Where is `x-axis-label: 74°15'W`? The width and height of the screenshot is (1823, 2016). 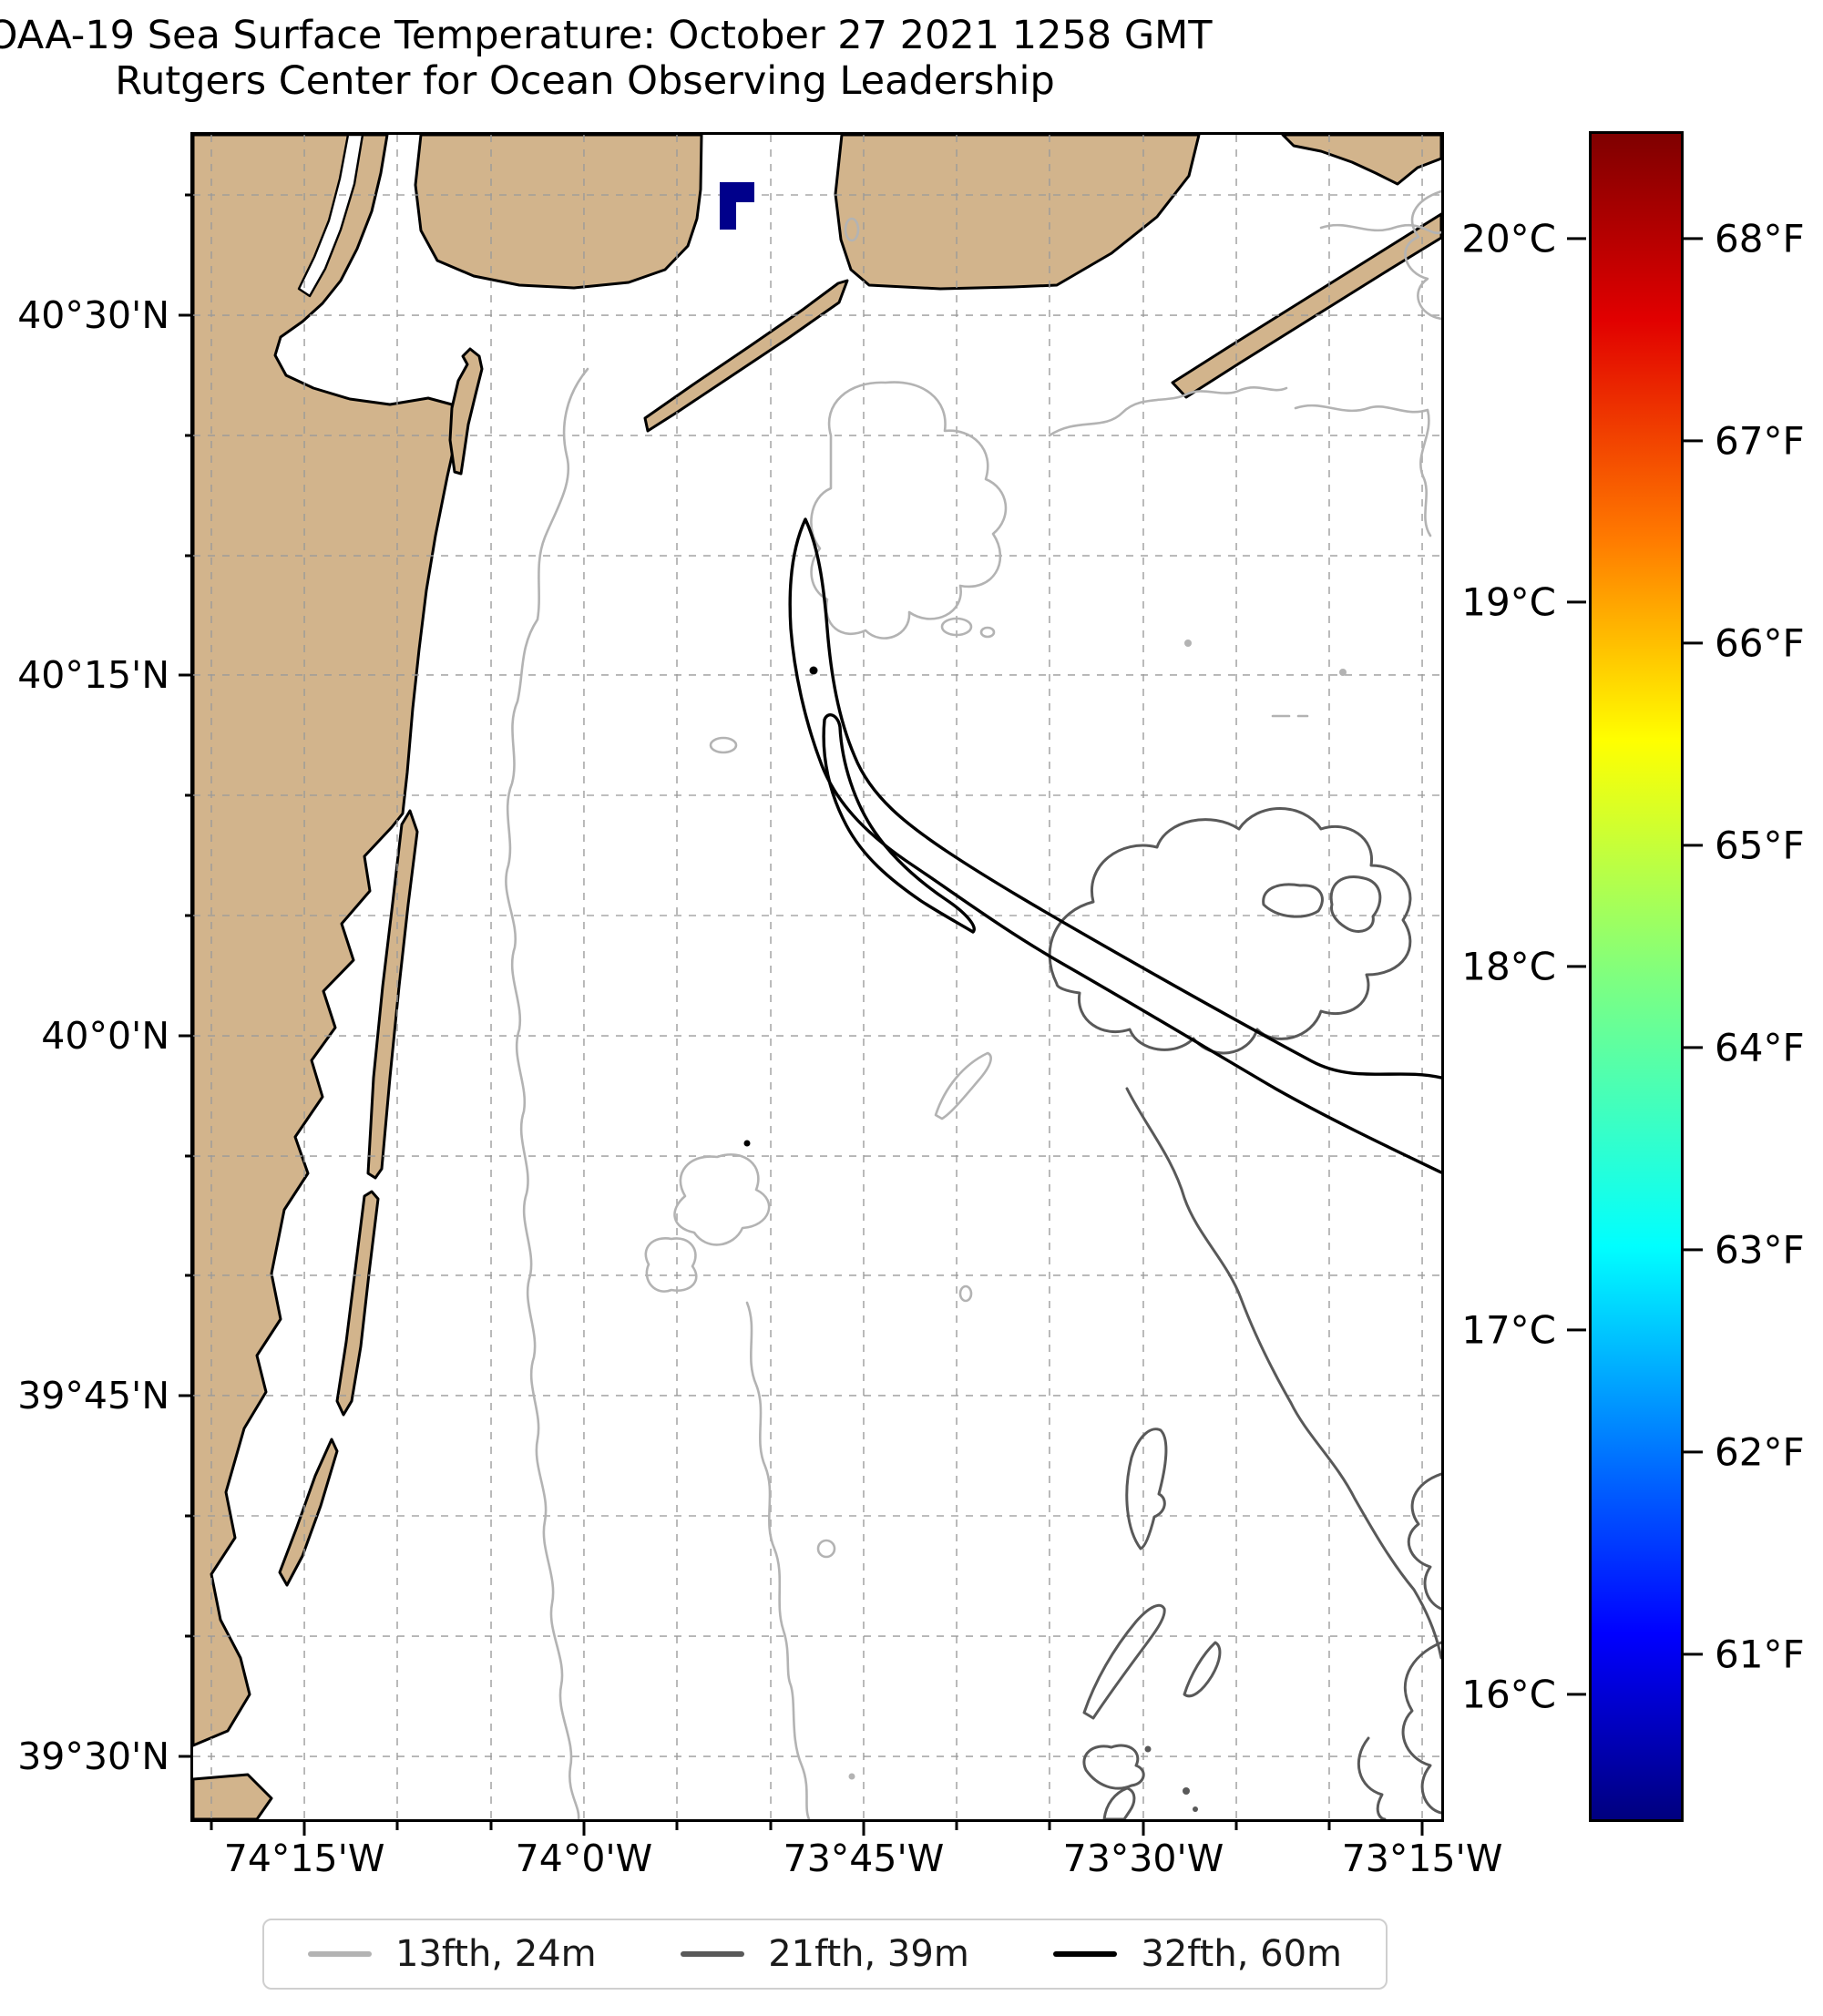 x-axis-label: 74°15'W is located at coordinates (304, 1858).